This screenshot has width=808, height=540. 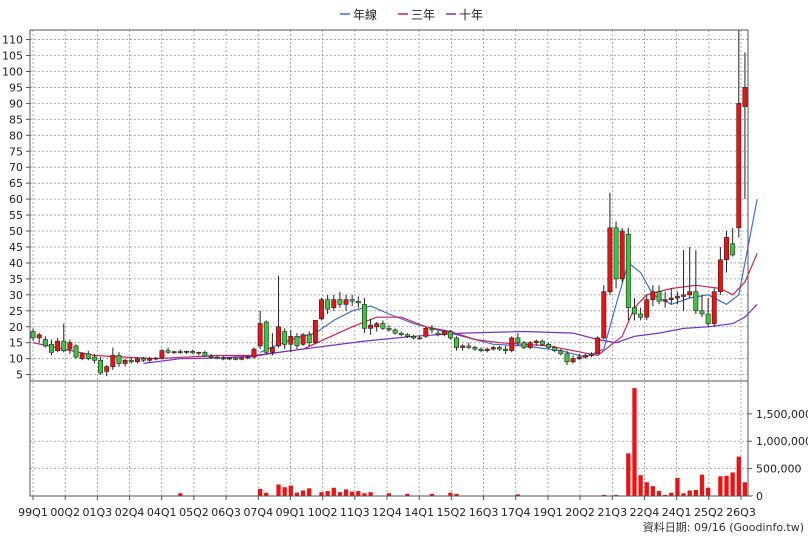 What do you see at coordinates (580, 512) in the screenshot?
I see `time-tick-label: 20Q2` at bounding box center [580, 512].